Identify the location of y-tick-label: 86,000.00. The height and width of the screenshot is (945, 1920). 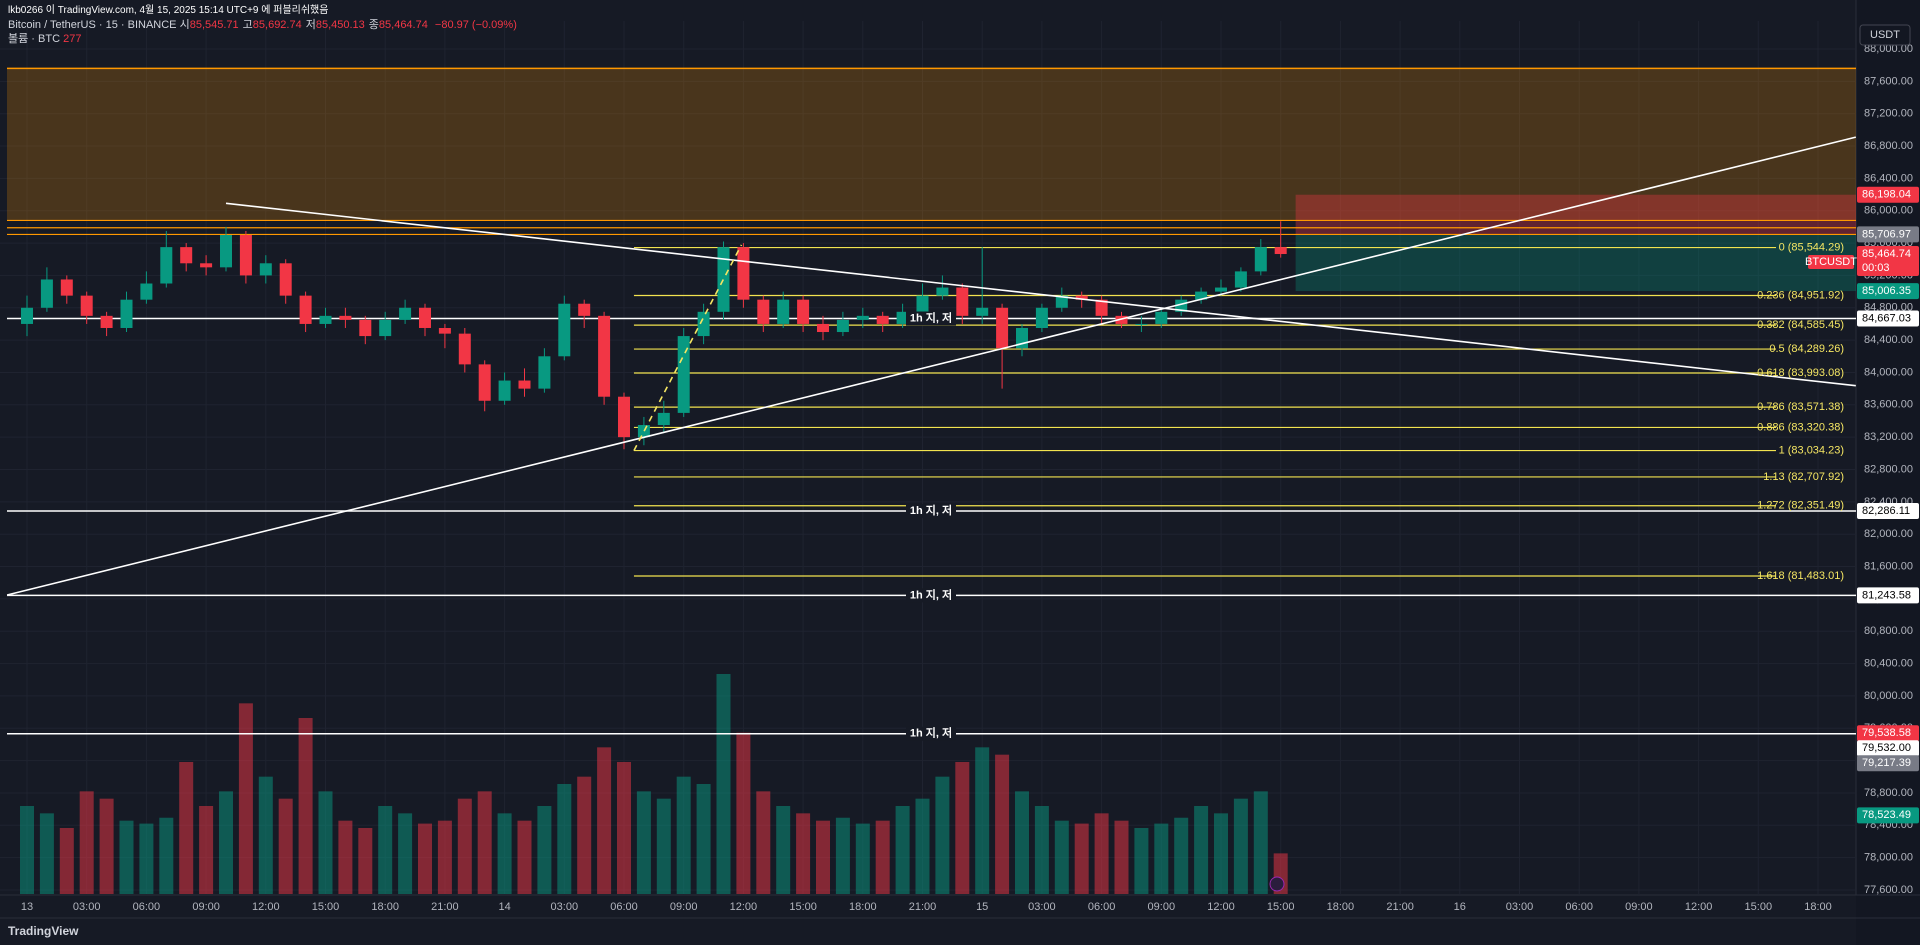
(1888, 211).